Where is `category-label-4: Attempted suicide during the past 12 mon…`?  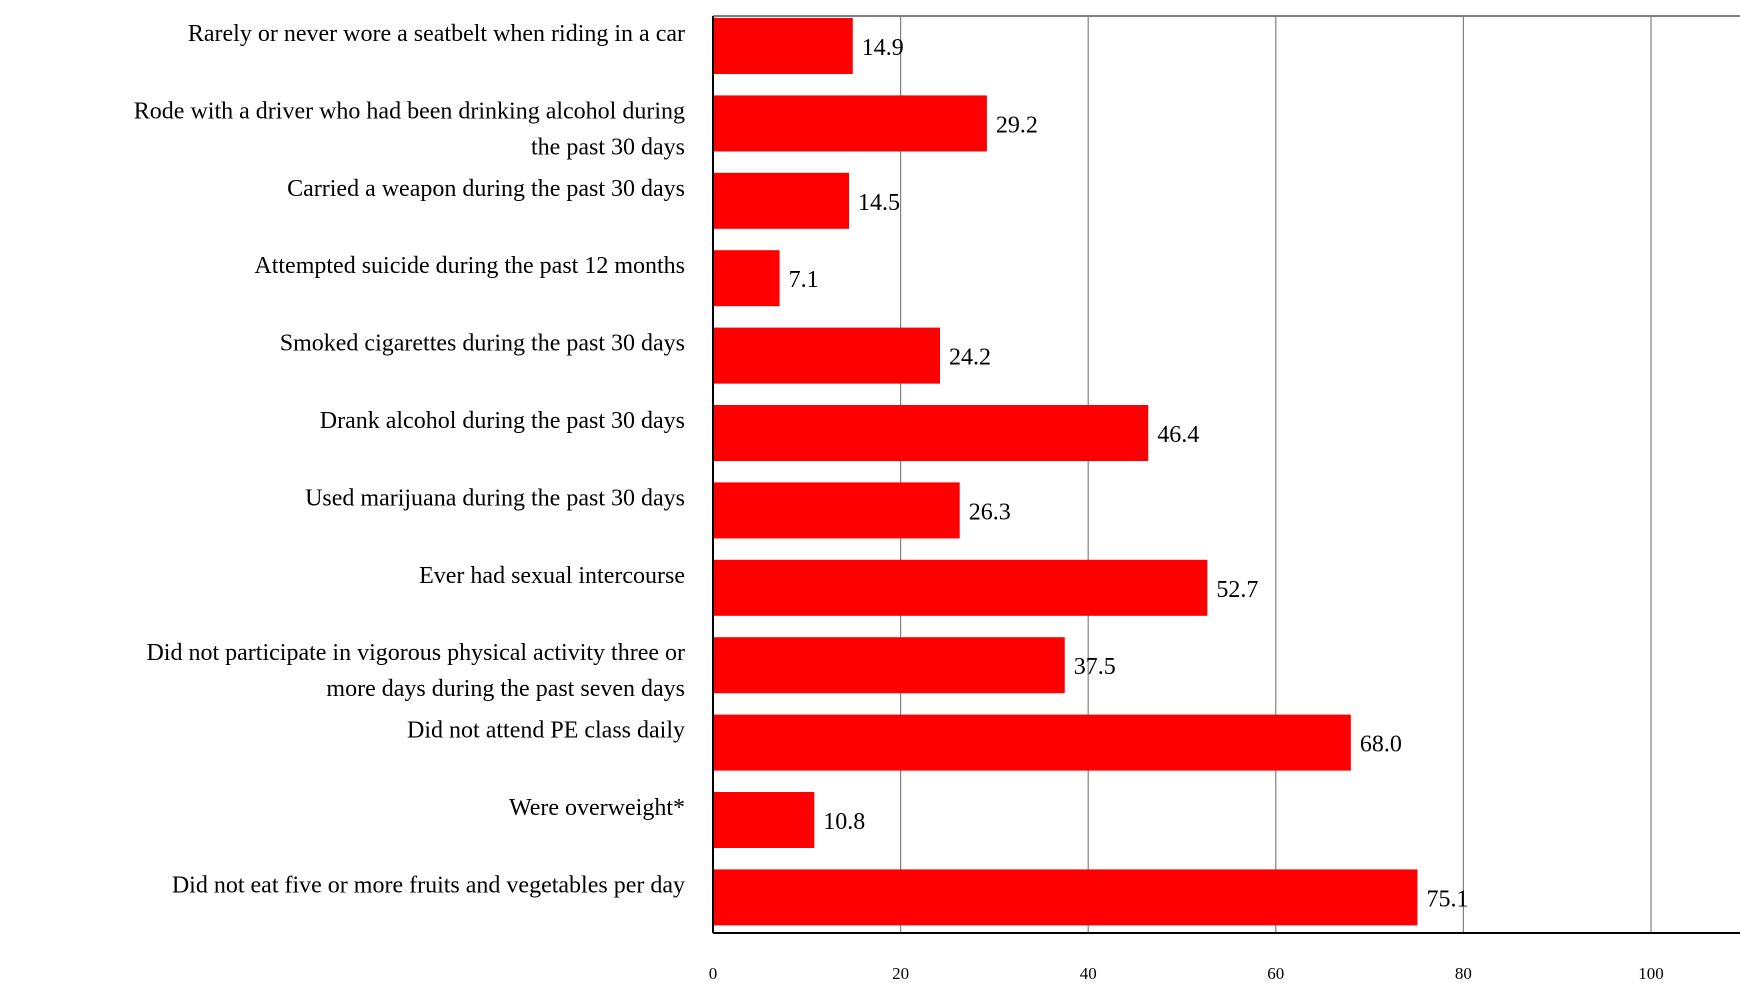
category-label-4: Attempted suicide during the past 12 mon… is located at coordinates (469, 266).